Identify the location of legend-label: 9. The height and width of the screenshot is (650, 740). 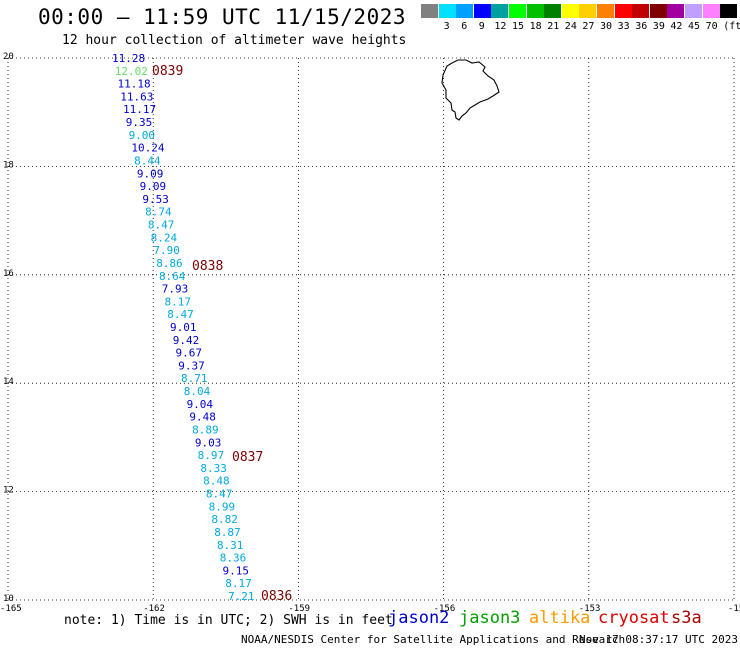
(481, 26).